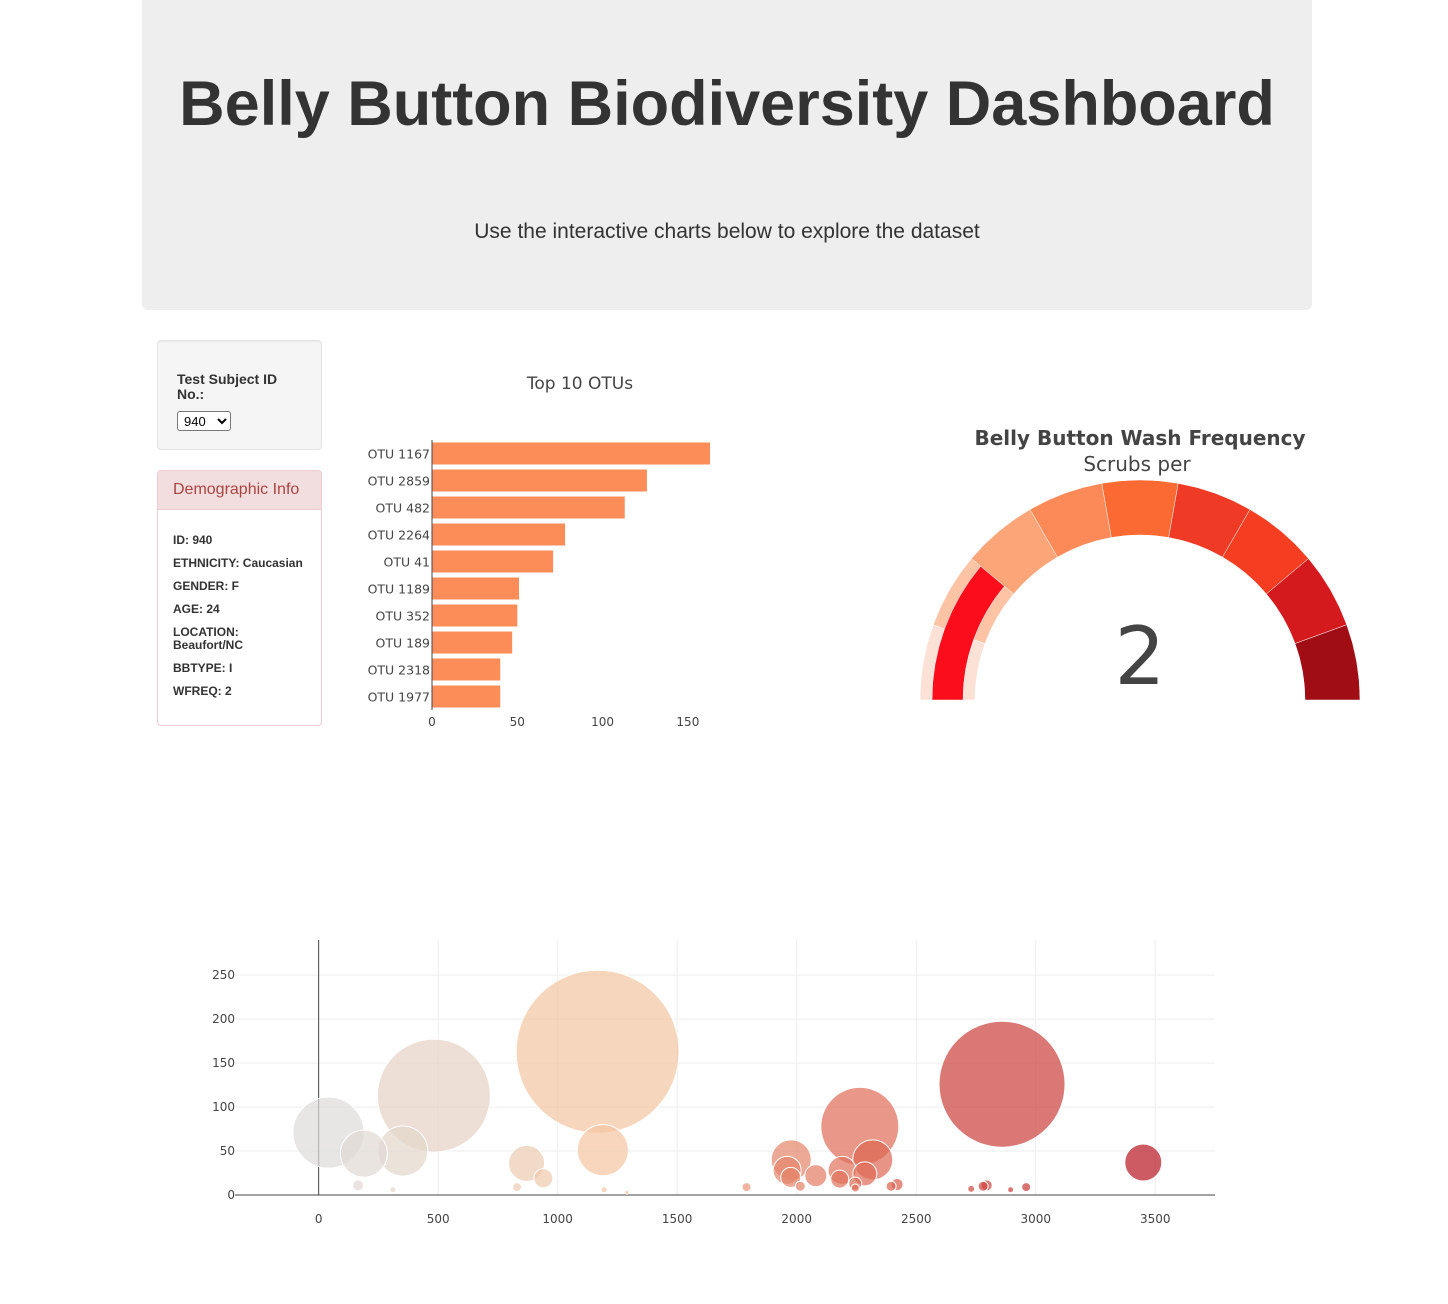 Image resolution: width=1448 pixels, height=1304 pixels. Describe the element at coordinates (399, 697) in the screenshot. I see `bar-category-label: OTU 1977` at that location.